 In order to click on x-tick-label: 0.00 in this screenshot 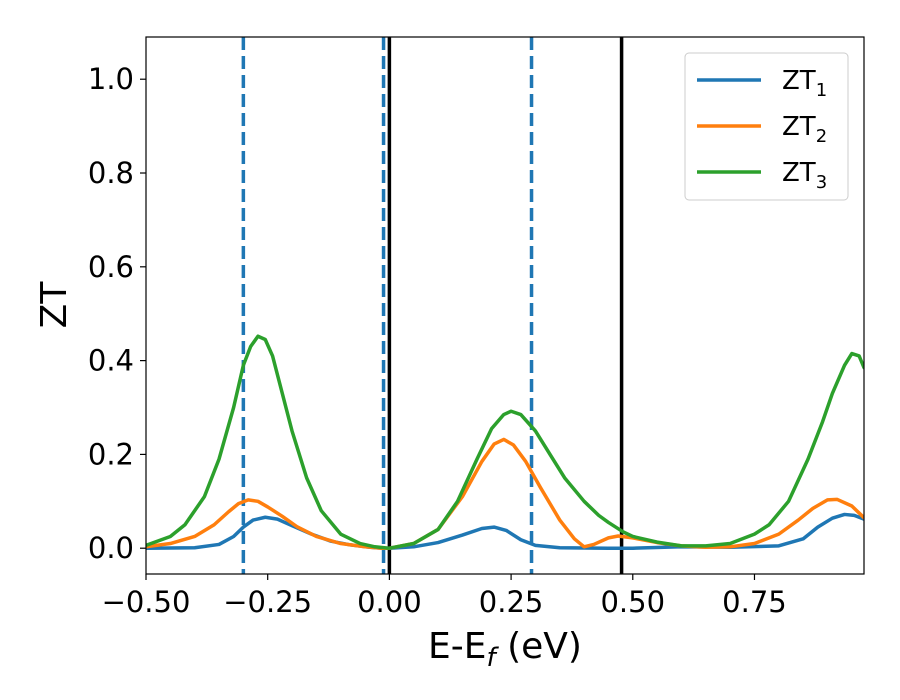, I will do `click(389, 602)`.